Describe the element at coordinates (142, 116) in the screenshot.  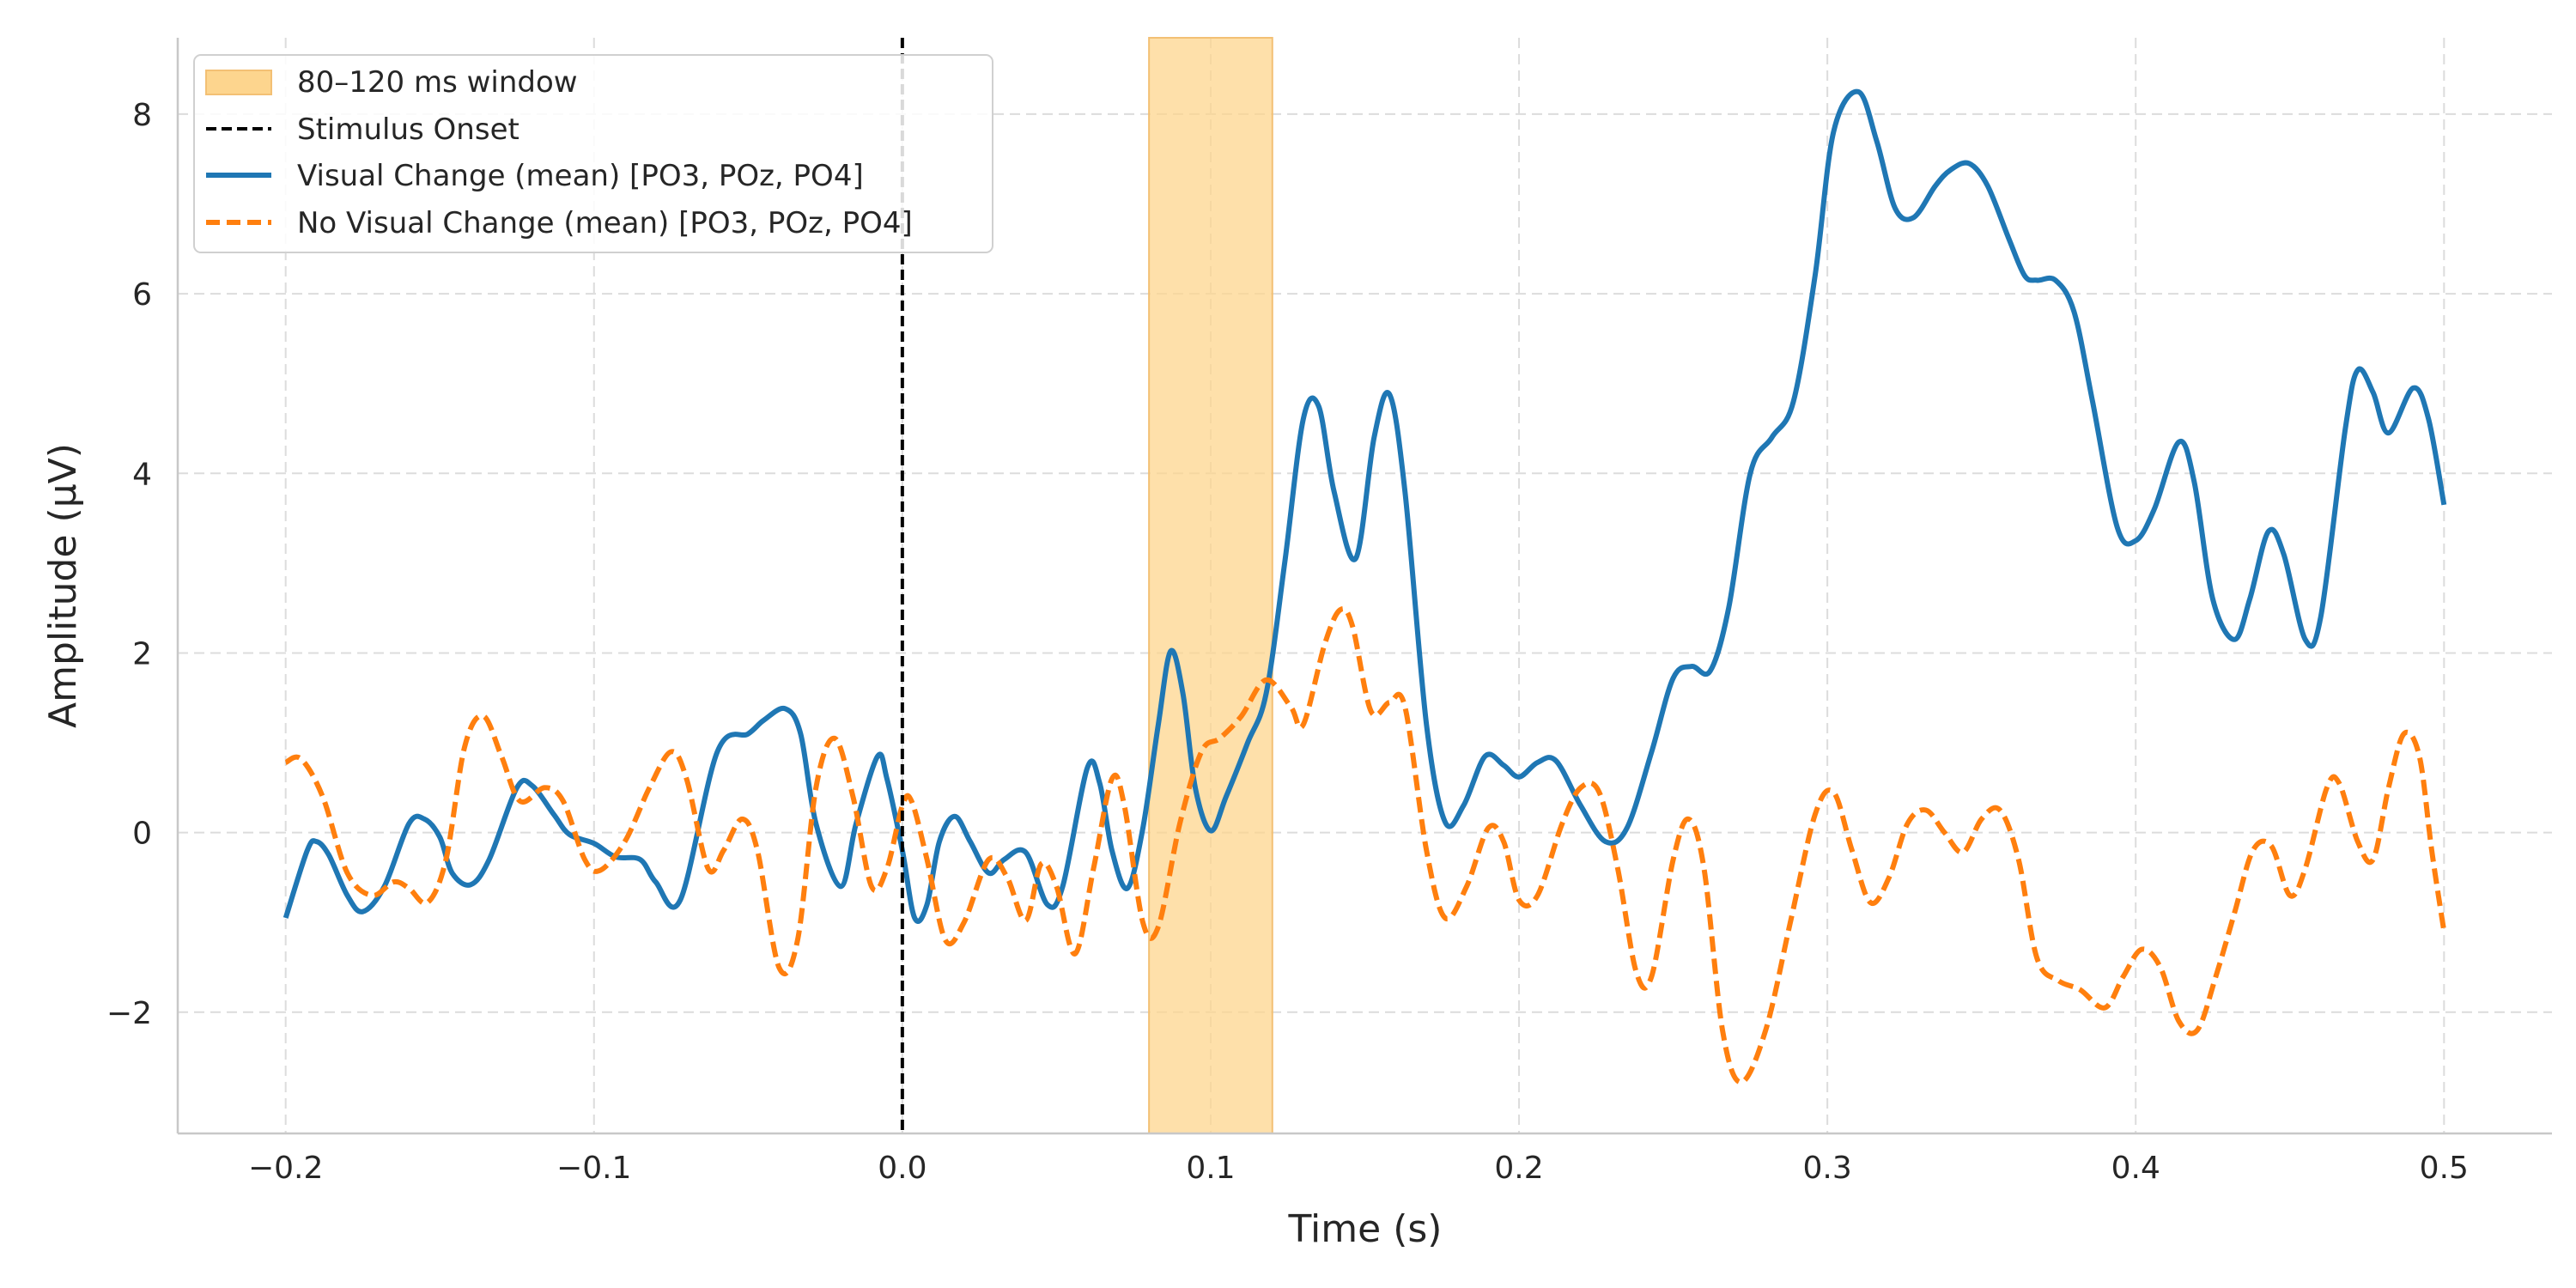
I see `y-tick-label: 8` at that location.